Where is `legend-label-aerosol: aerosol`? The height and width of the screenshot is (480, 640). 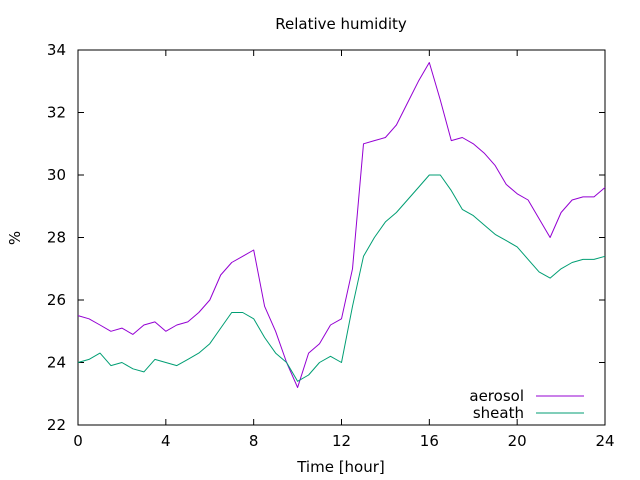
legend-label-aerosol: aerosol is located at coordinates (496, 396).